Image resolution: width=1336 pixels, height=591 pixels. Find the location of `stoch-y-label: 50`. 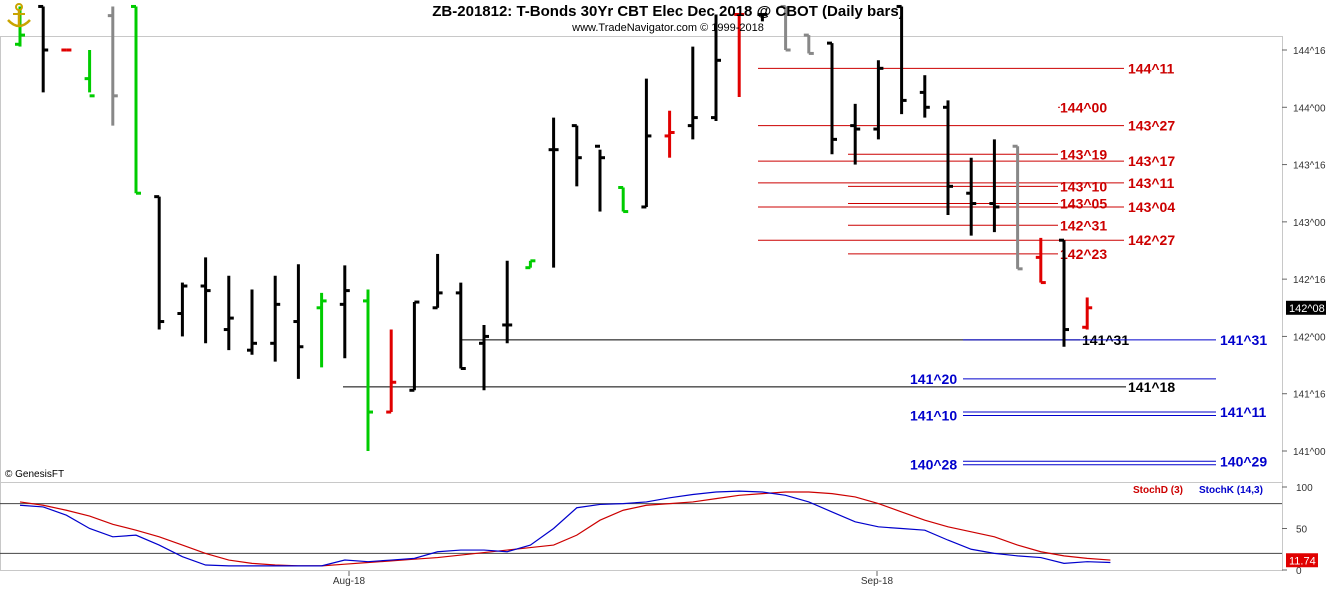

stoch-y-label: 50 is located at coordinates (1302, 530).